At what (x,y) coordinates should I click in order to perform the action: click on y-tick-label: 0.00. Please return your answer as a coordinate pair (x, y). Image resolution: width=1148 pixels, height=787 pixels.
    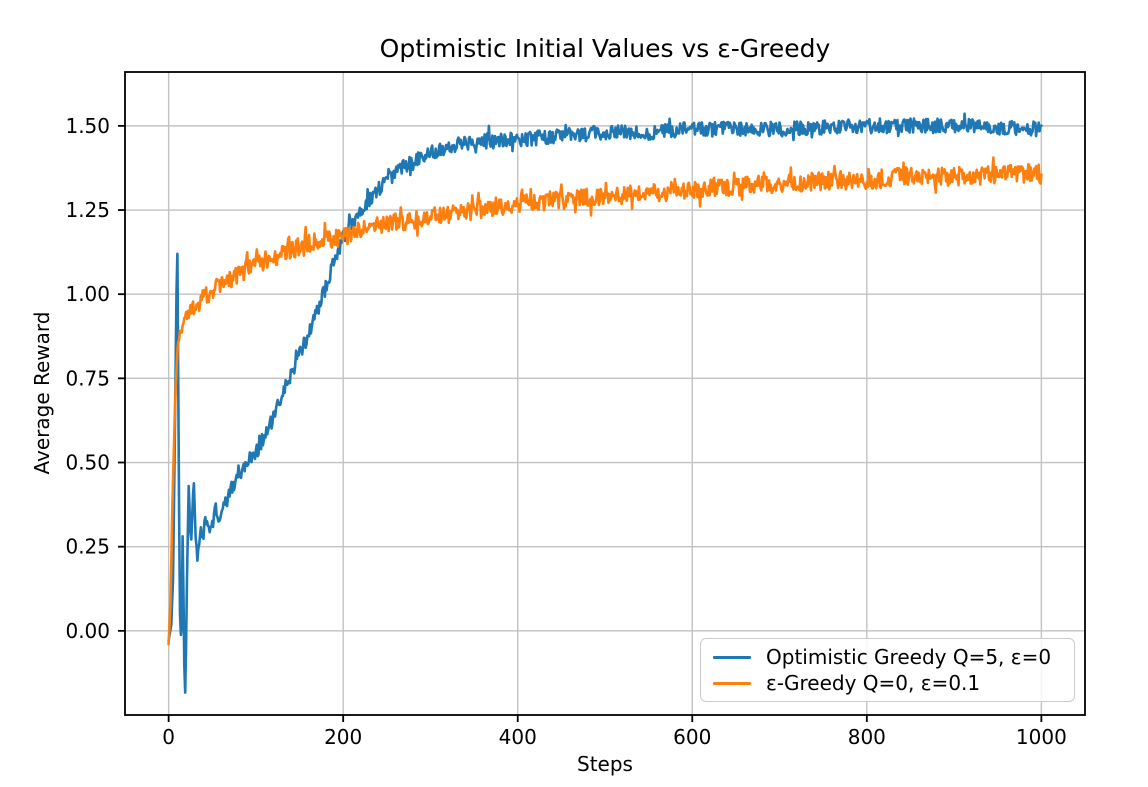
    Looking at the image, I should click on (87, 631).